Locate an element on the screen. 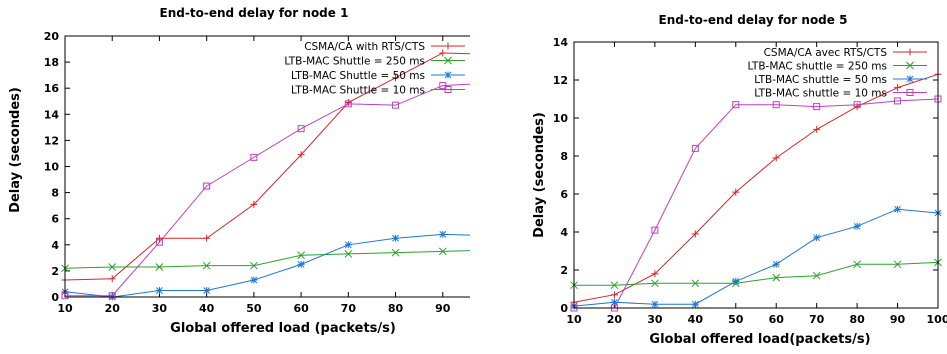  x-axis-label: Global offered load(packets/s) is located at coordinates (759, 339).